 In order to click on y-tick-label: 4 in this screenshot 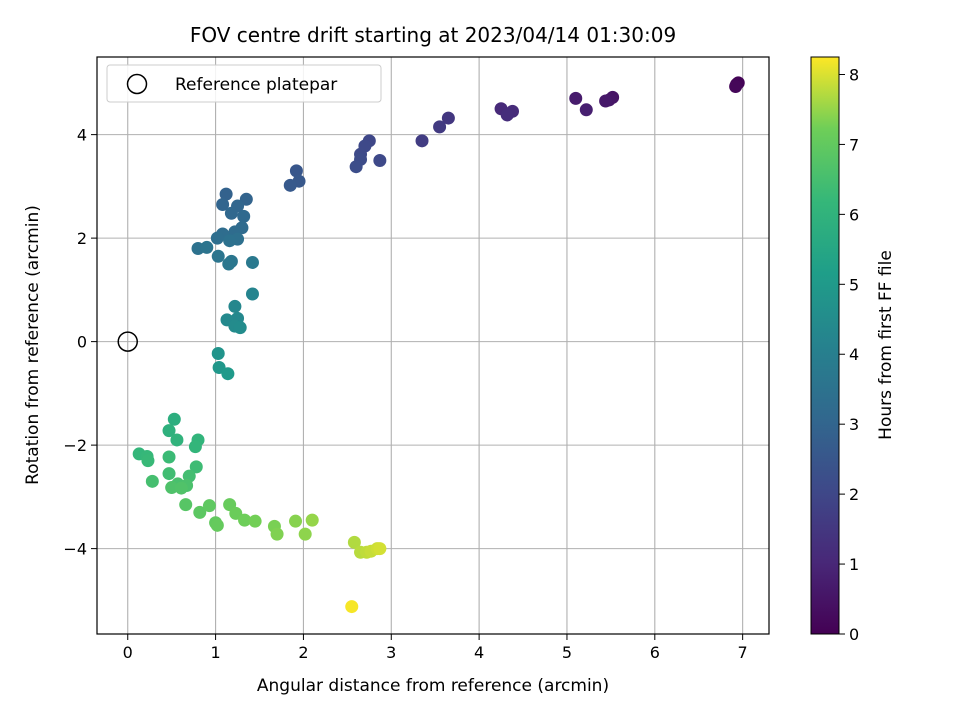, I will do `click(82, 135)`.